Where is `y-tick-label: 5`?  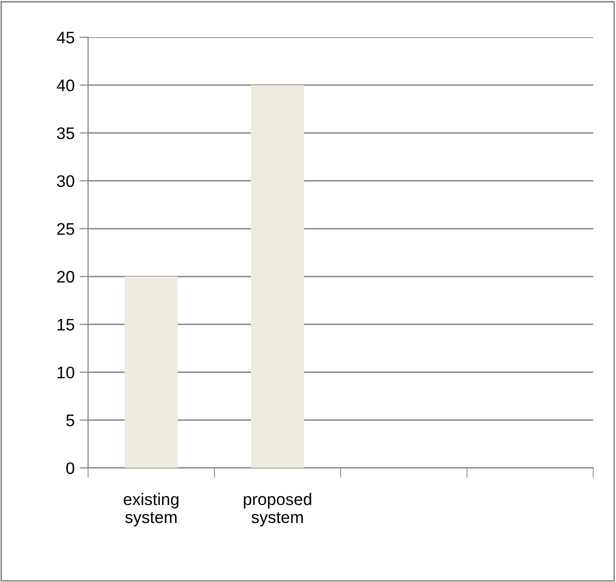 y-tick-label: 5 is located at coordinates (70, 420).